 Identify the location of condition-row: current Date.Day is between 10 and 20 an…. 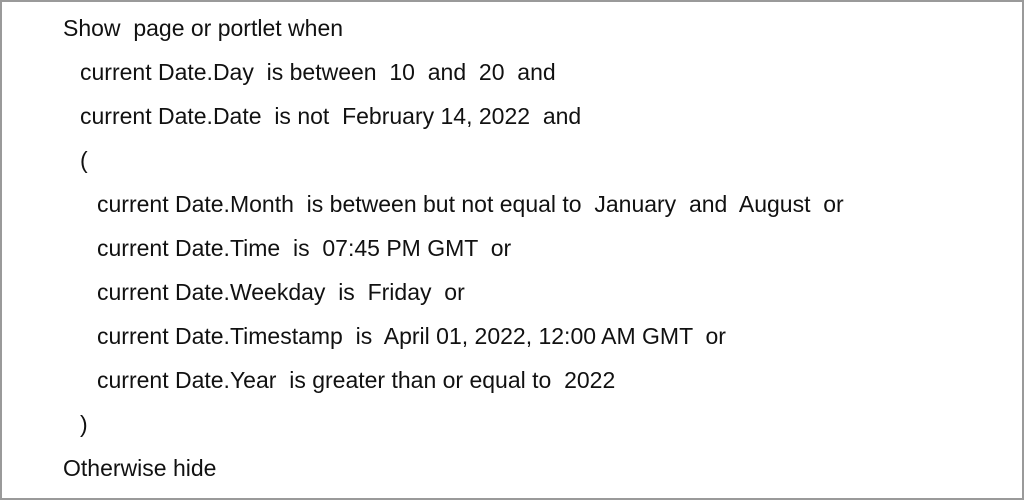
(279, 72).